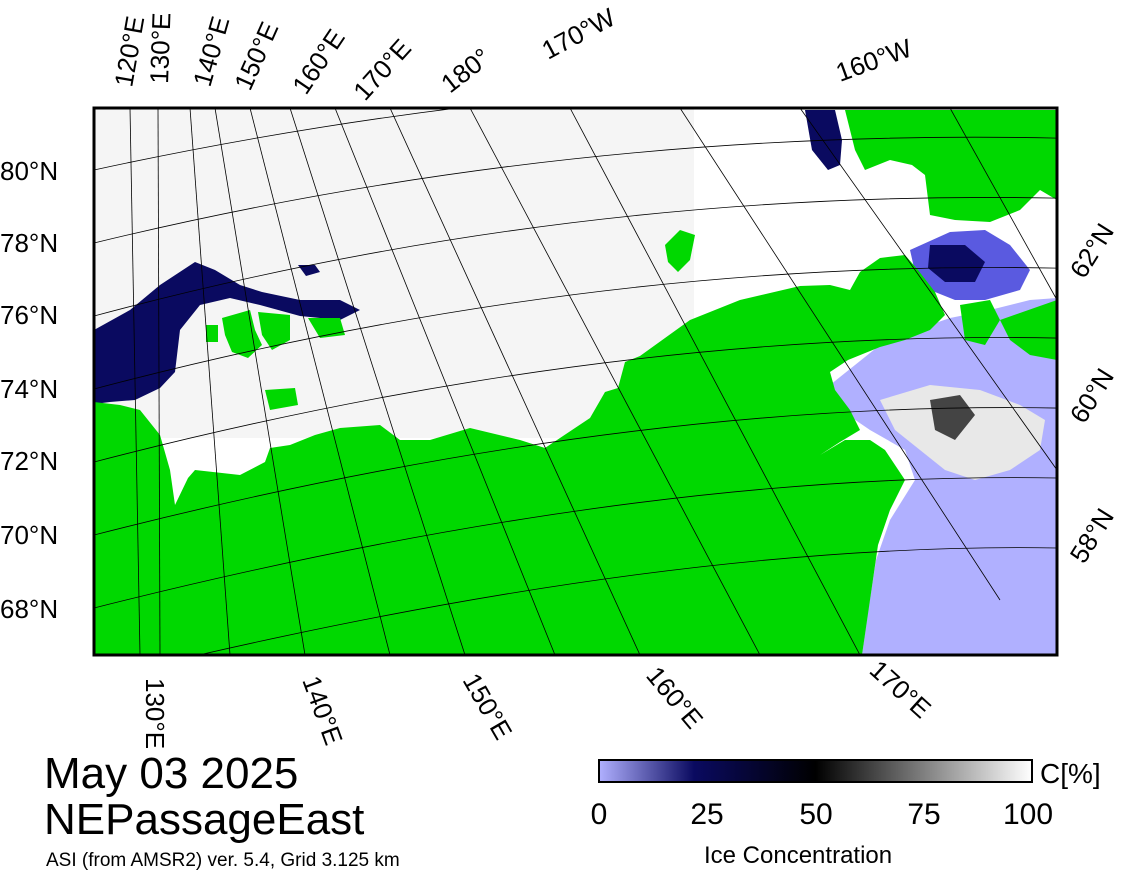  Describe the element at coordinates (579, 33) in the screenshot. I see `lon-label-top-170w: 170°W` at that location.